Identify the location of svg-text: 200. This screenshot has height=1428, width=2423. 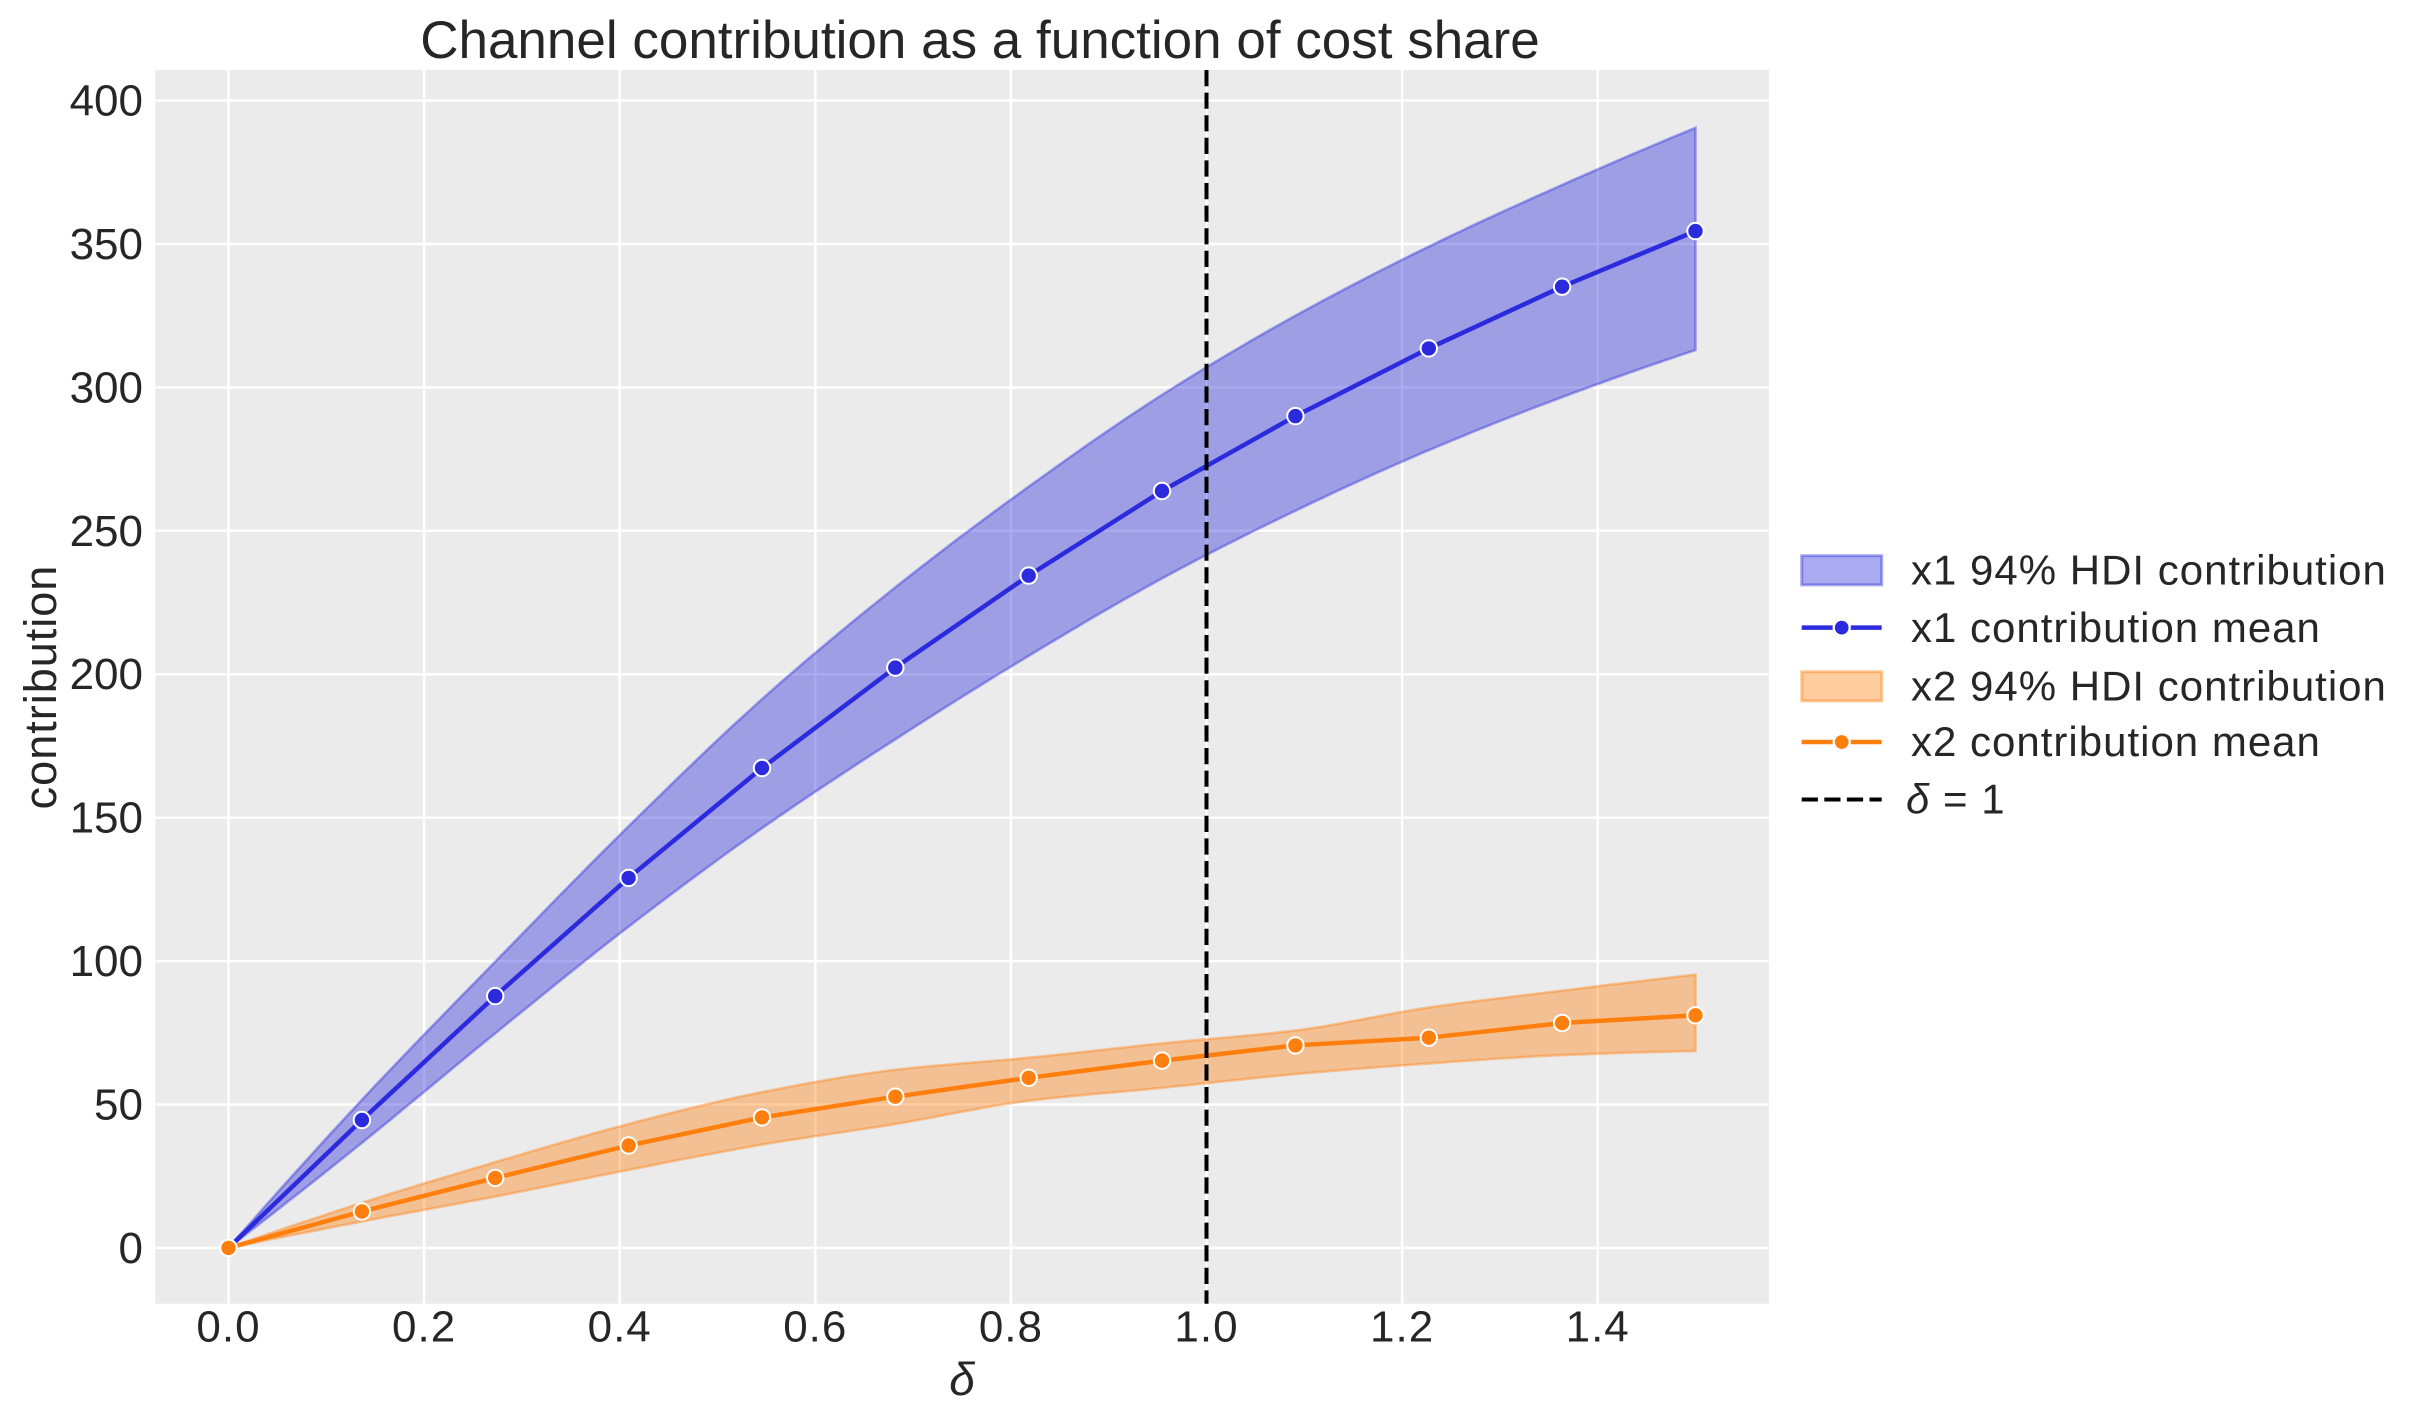
(106, 674).